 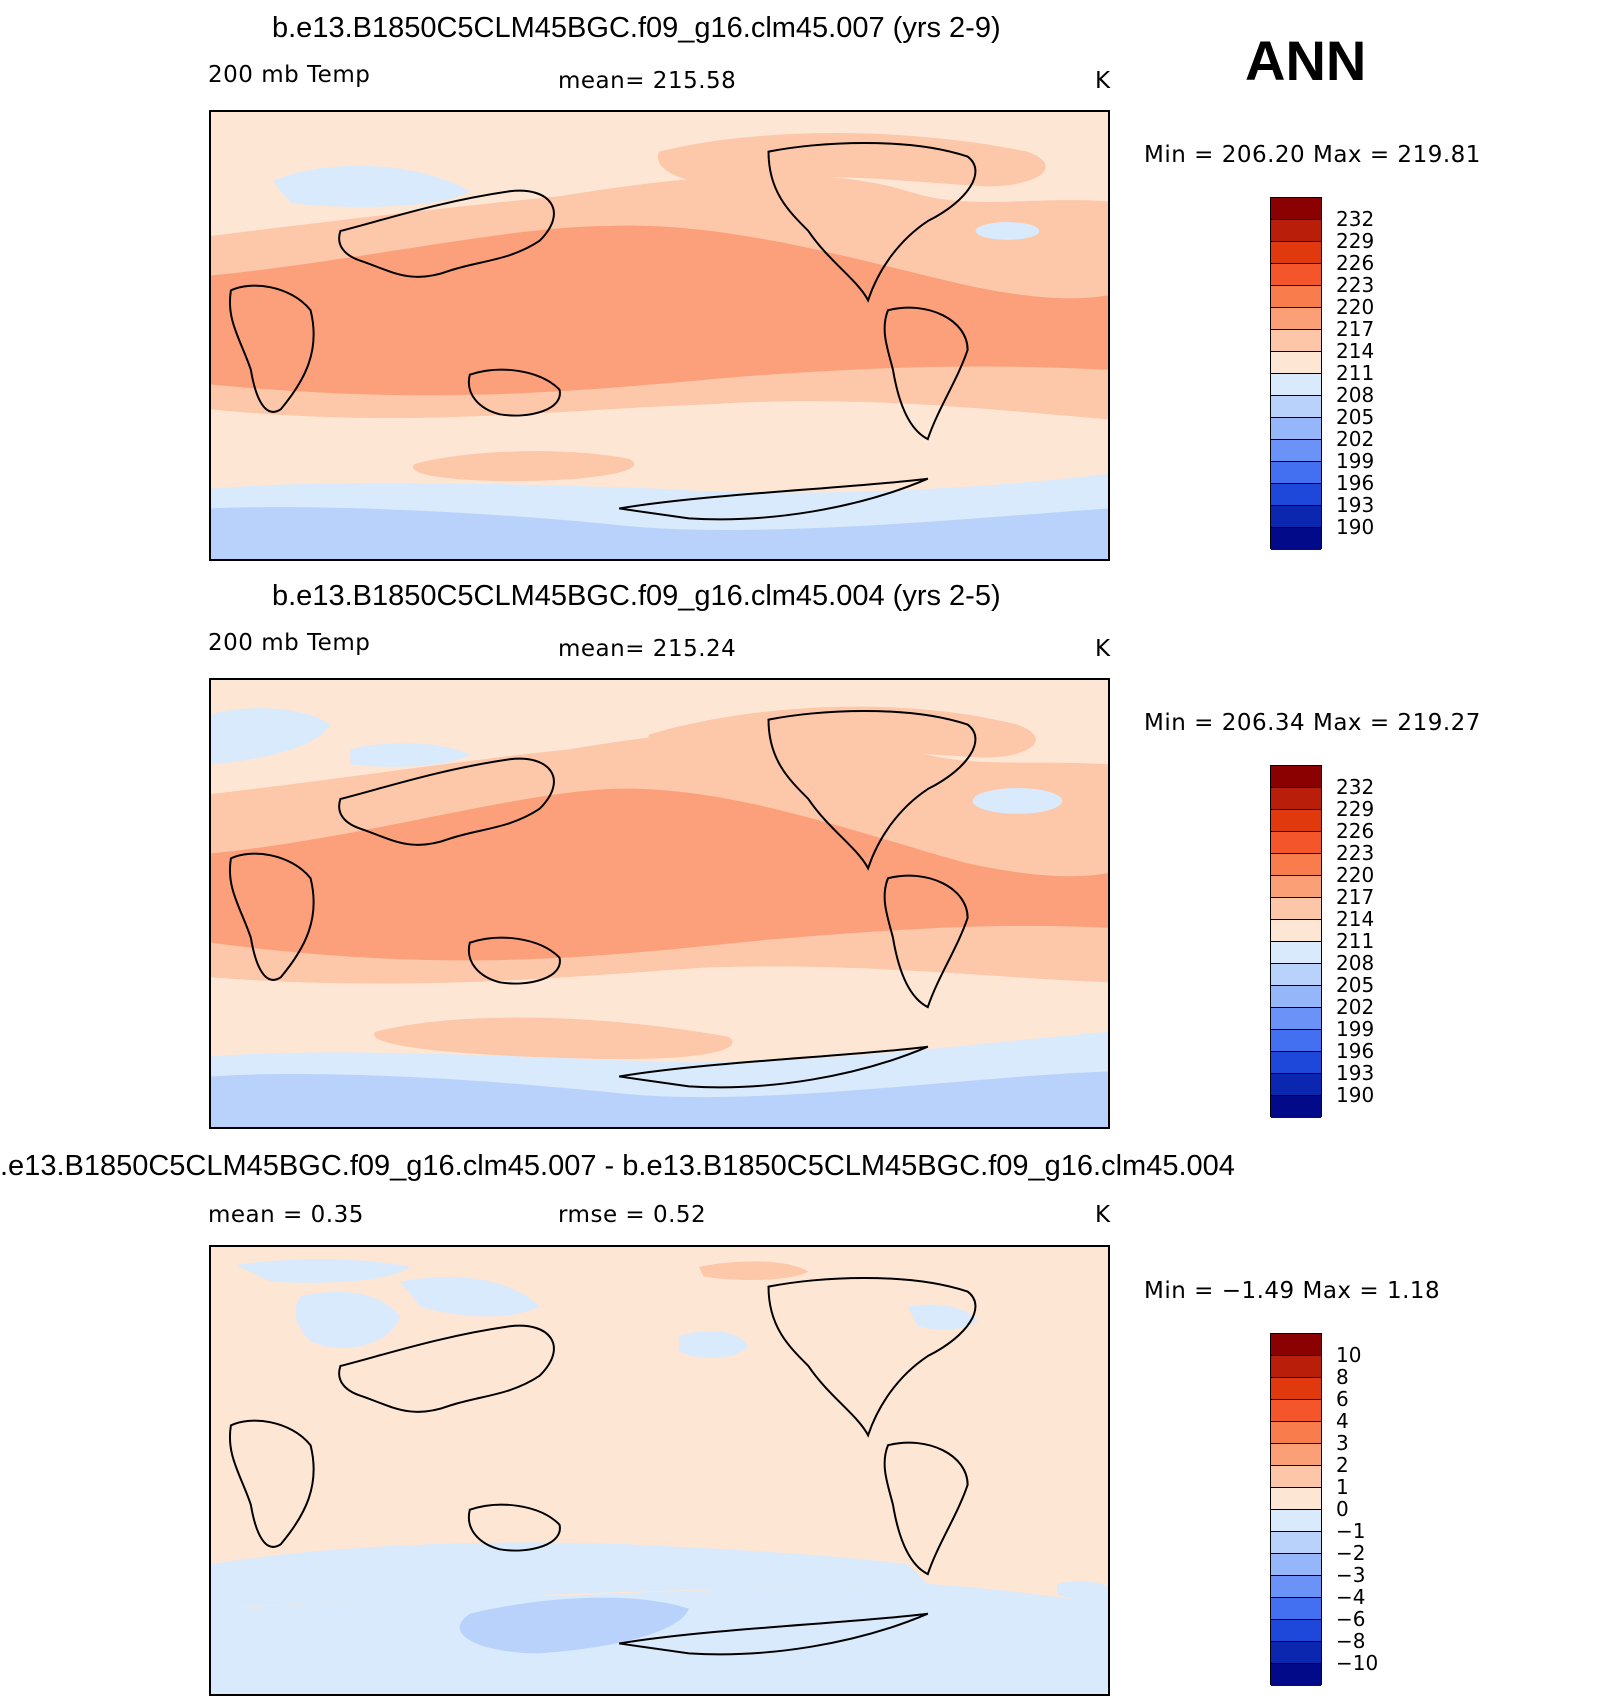 I want to click on panel1-colorbar-tick-label: 229, so click(x=1355, y=241).